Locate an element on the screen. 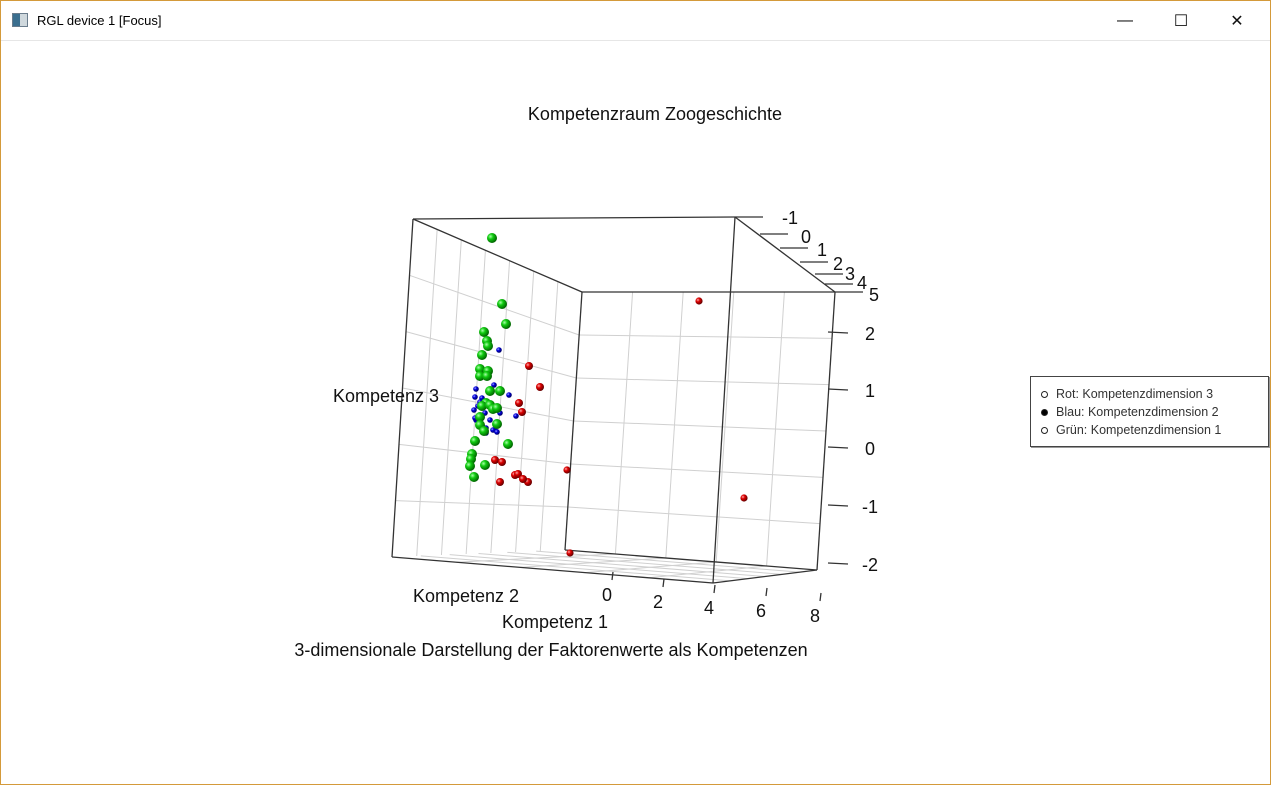  x-tick-label: 0 is located at coordinates (607, 595).